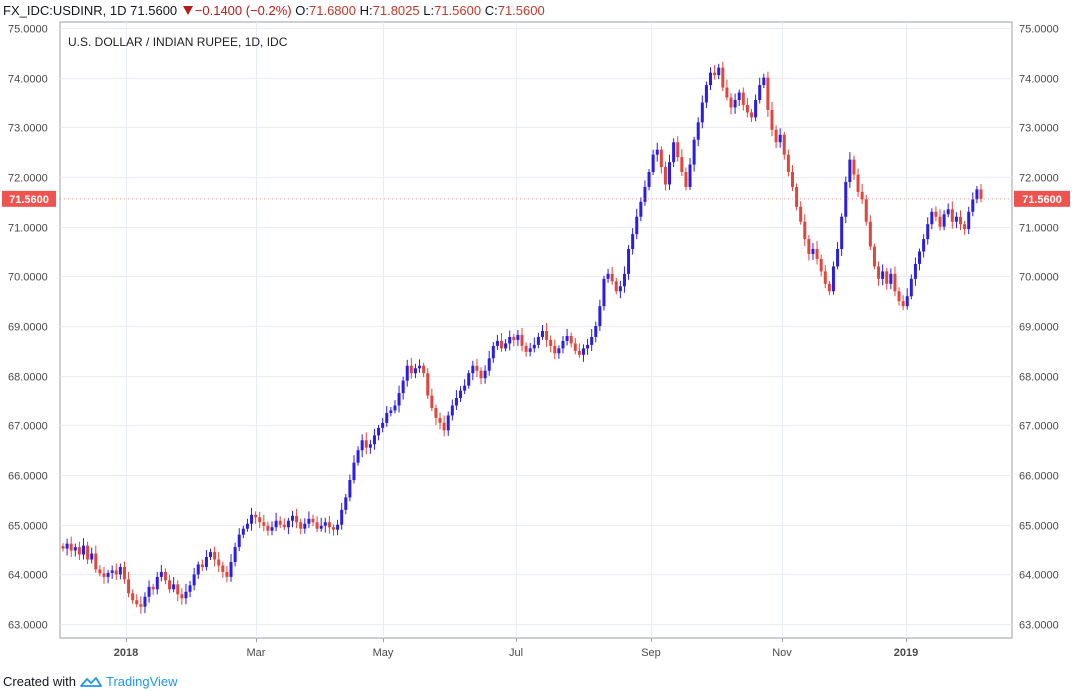 This screenshot has height=691, width=1074. I want to click on x-tick-label: Mar, so click(256, 653).